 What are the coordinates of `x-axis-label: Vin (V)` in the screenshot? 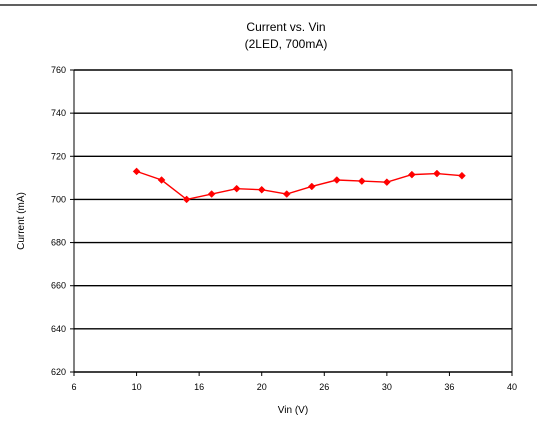 It's located at (293, 410).